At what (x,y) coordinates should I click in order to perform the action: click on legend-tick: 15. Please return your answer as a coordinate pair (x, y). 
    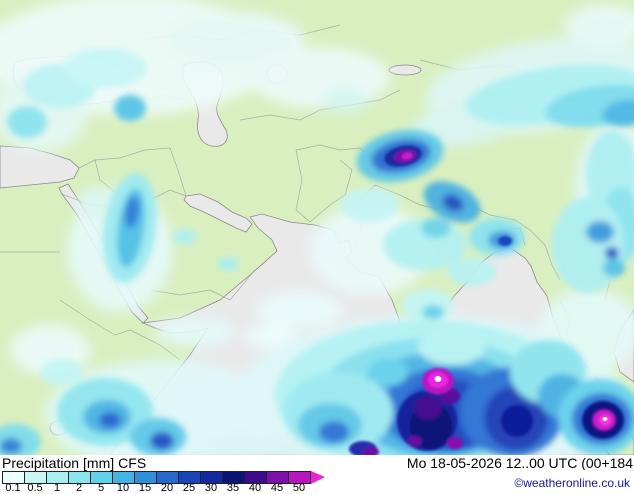
    Looking at the image, I should click on (145, 488).